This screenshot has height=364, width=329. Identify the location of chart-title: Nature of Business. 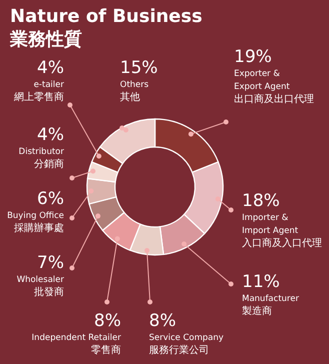
(106, 16).